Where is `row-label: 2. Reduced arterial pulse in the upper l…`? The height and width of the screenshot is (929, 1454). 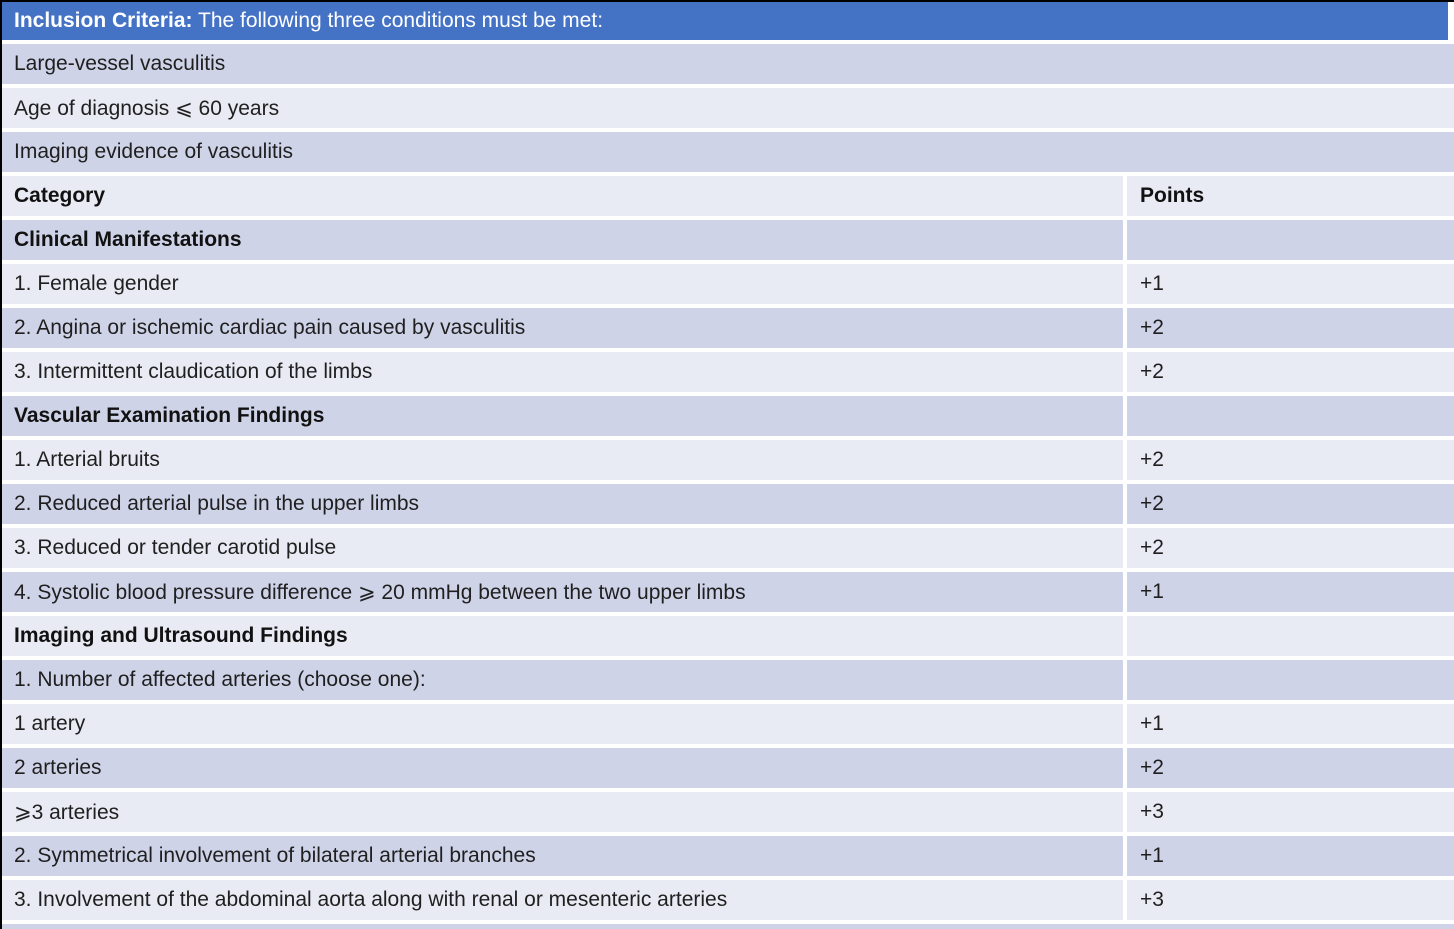
row-label: 2. Reduced arterial pulse in the upper l… is located at coordinates (562, 504).